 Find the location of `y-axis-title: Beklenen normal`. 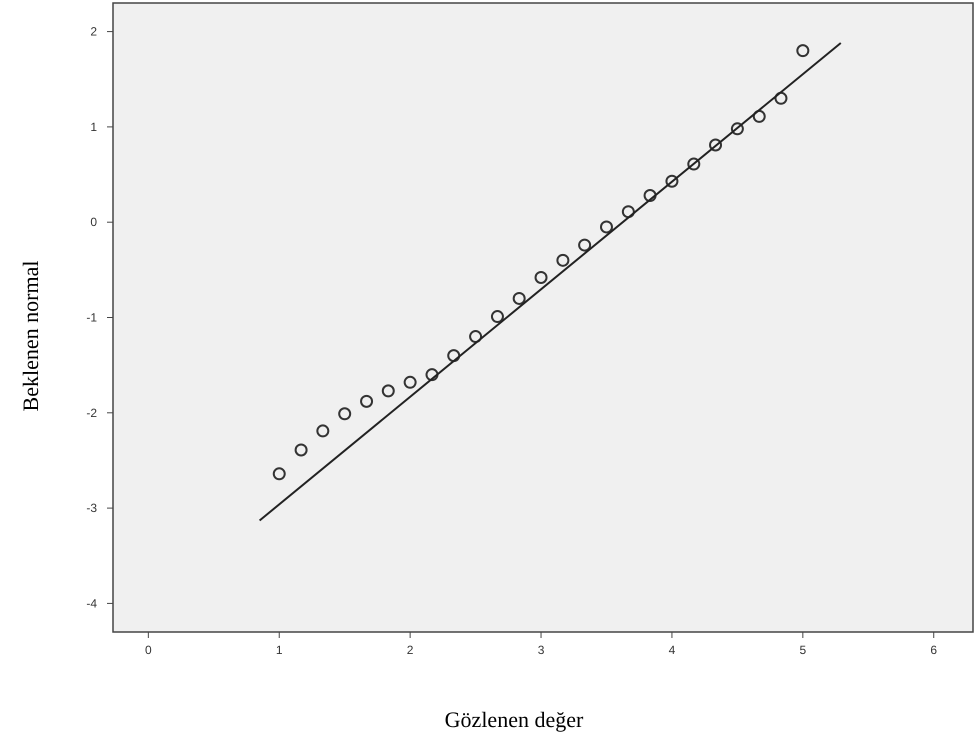

y-axis-title: Beklenen normal is located at coordinates (30, 336).